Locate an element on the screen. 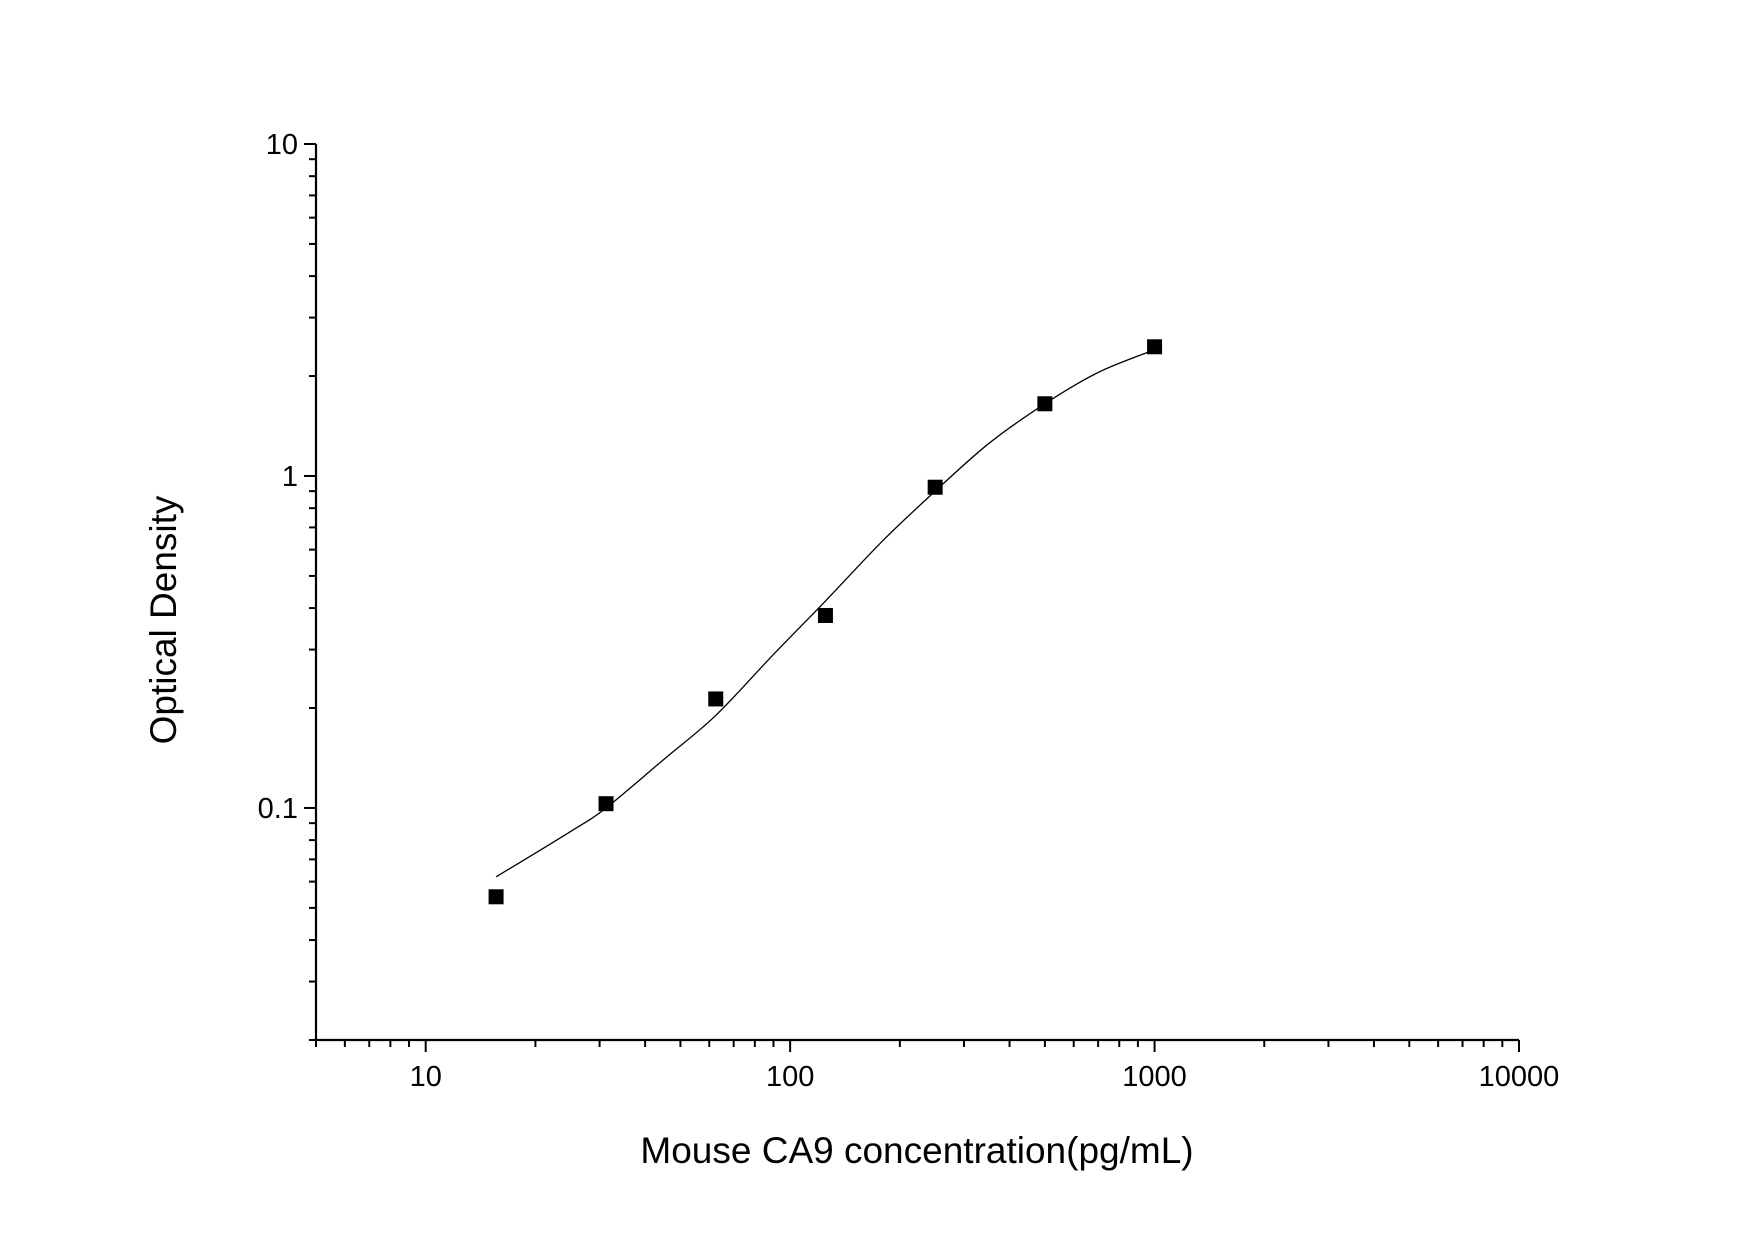  y-axis-title: Optical Density is located at coordinates (163, 619).